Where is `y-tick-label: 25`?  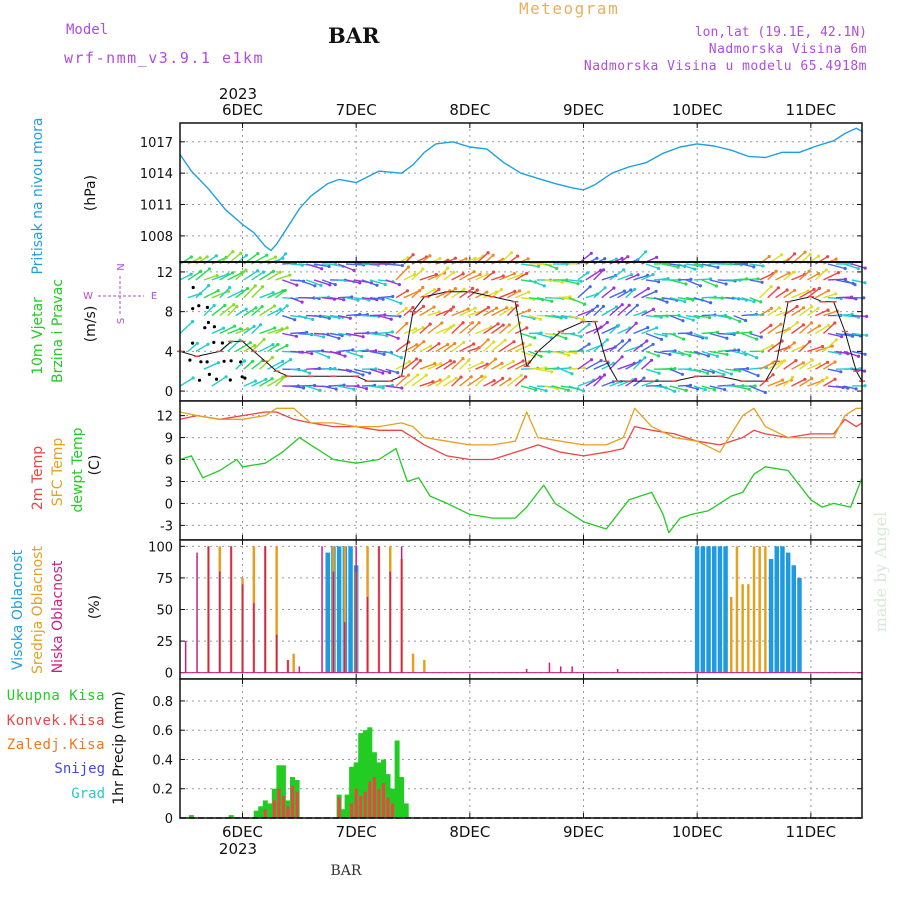
y-tick-label: 25 is located at coordinates (164, 642).